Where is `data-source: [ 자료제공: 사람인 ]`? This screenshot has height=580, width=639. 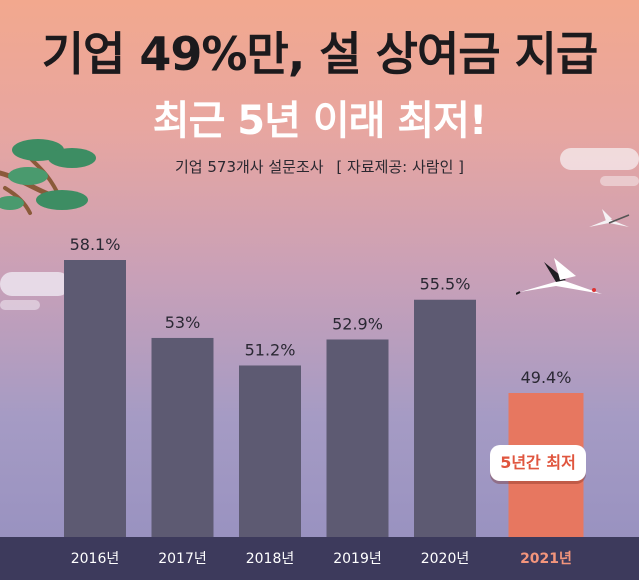
data-source: [ 자료제공: 사람인 ] is located at coordinates (400, 167).